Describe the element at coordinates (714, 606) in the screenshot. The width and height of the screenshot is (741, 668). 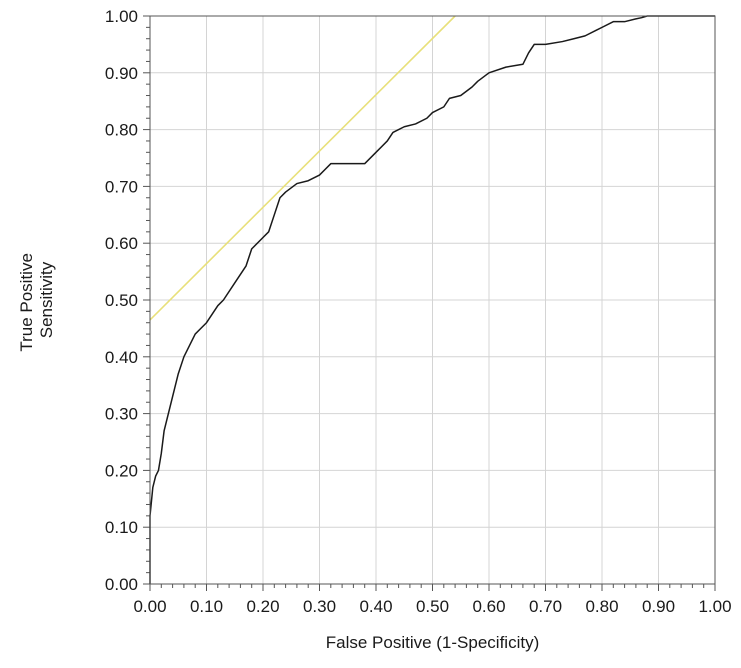
I see `x-tick-label: 1.00` at that location.